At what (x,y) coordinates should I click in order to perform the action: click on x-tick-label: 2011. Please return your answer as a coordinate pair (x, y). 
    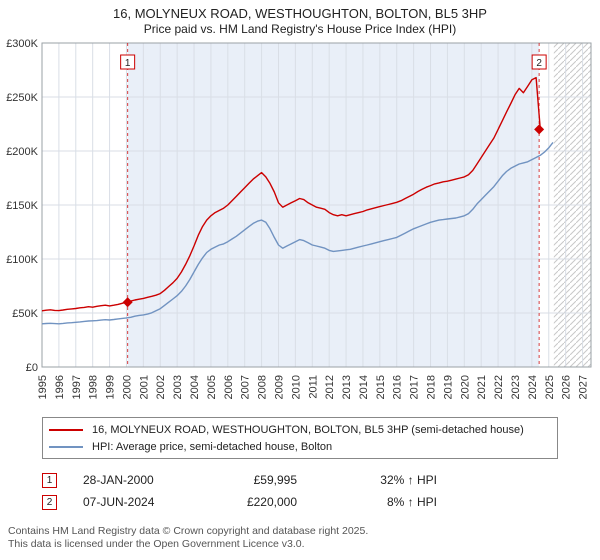
    Looking at the image, I should click on (313, 387).